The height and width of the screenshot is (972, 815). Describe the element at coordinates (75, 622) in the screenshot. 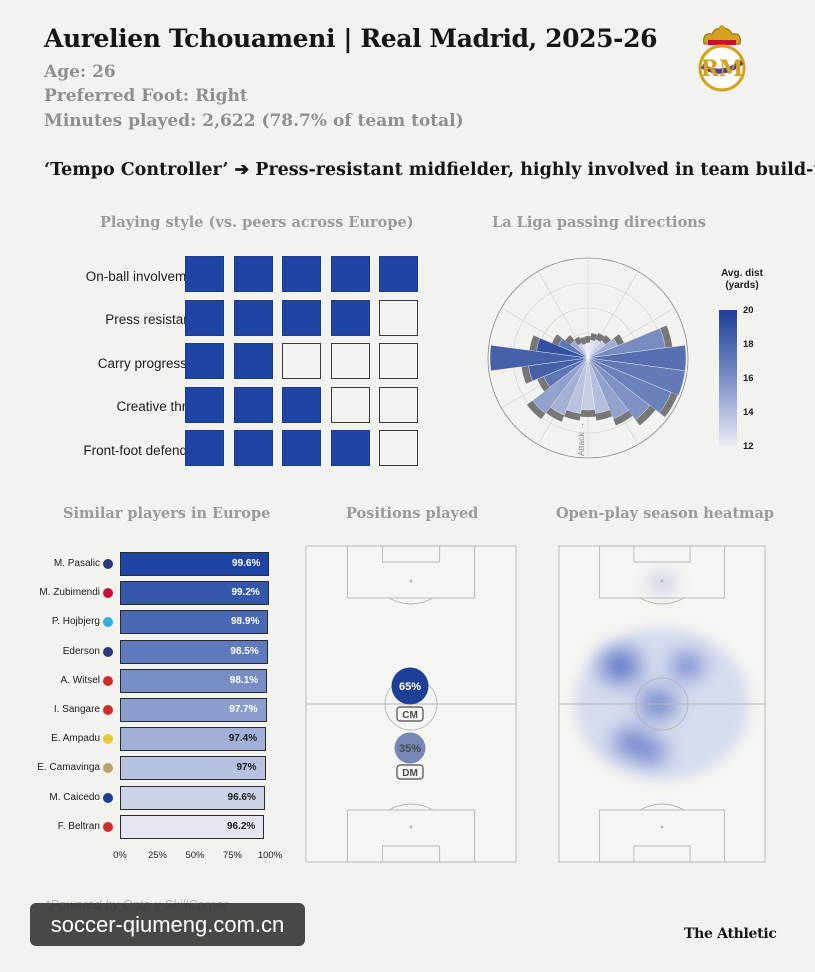

I see `similar-player-name: P. Hojbjerg` at that location.